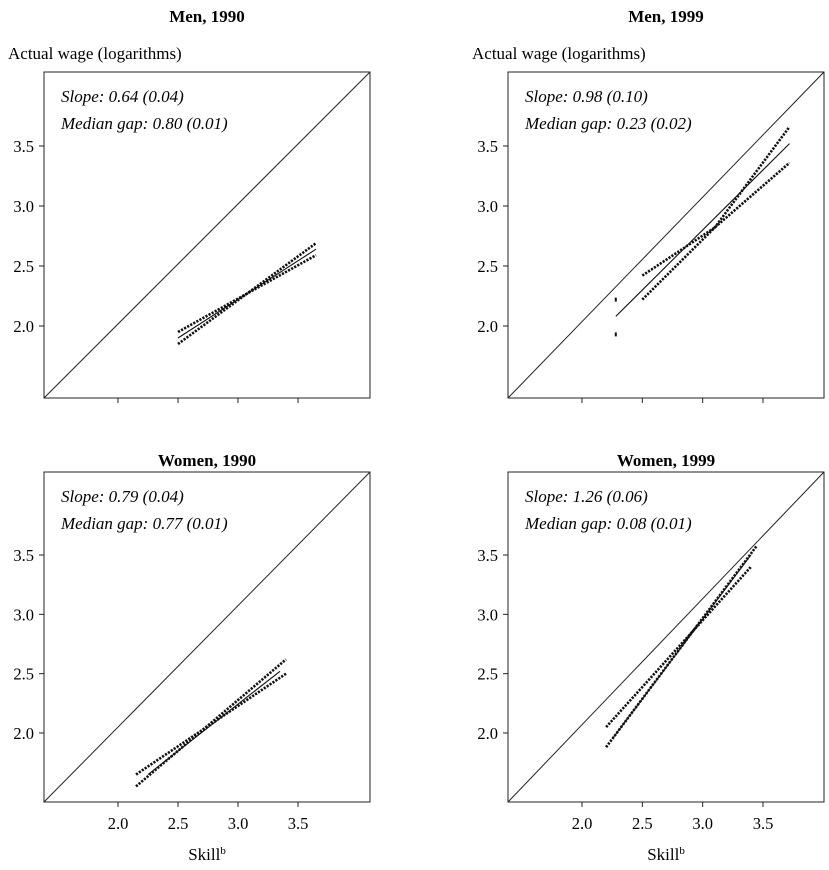  What do you see at coordinates (207, 16) in the screenshot?
I see `panel-title: Men, 1990` at bounding box center [207, 16].